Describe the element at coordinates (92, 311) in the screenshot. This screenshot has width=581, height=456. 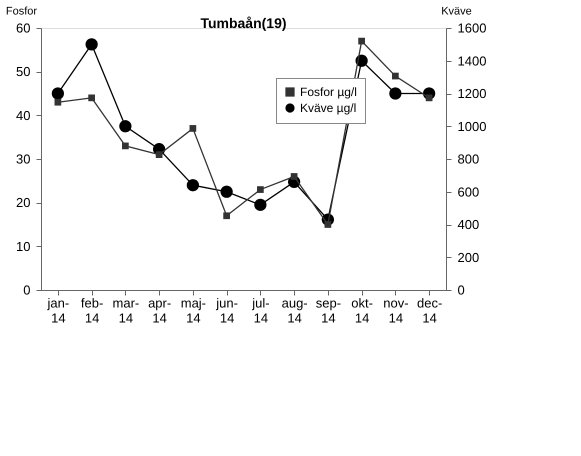
I see `x-tick-label: feb-14` at that location.